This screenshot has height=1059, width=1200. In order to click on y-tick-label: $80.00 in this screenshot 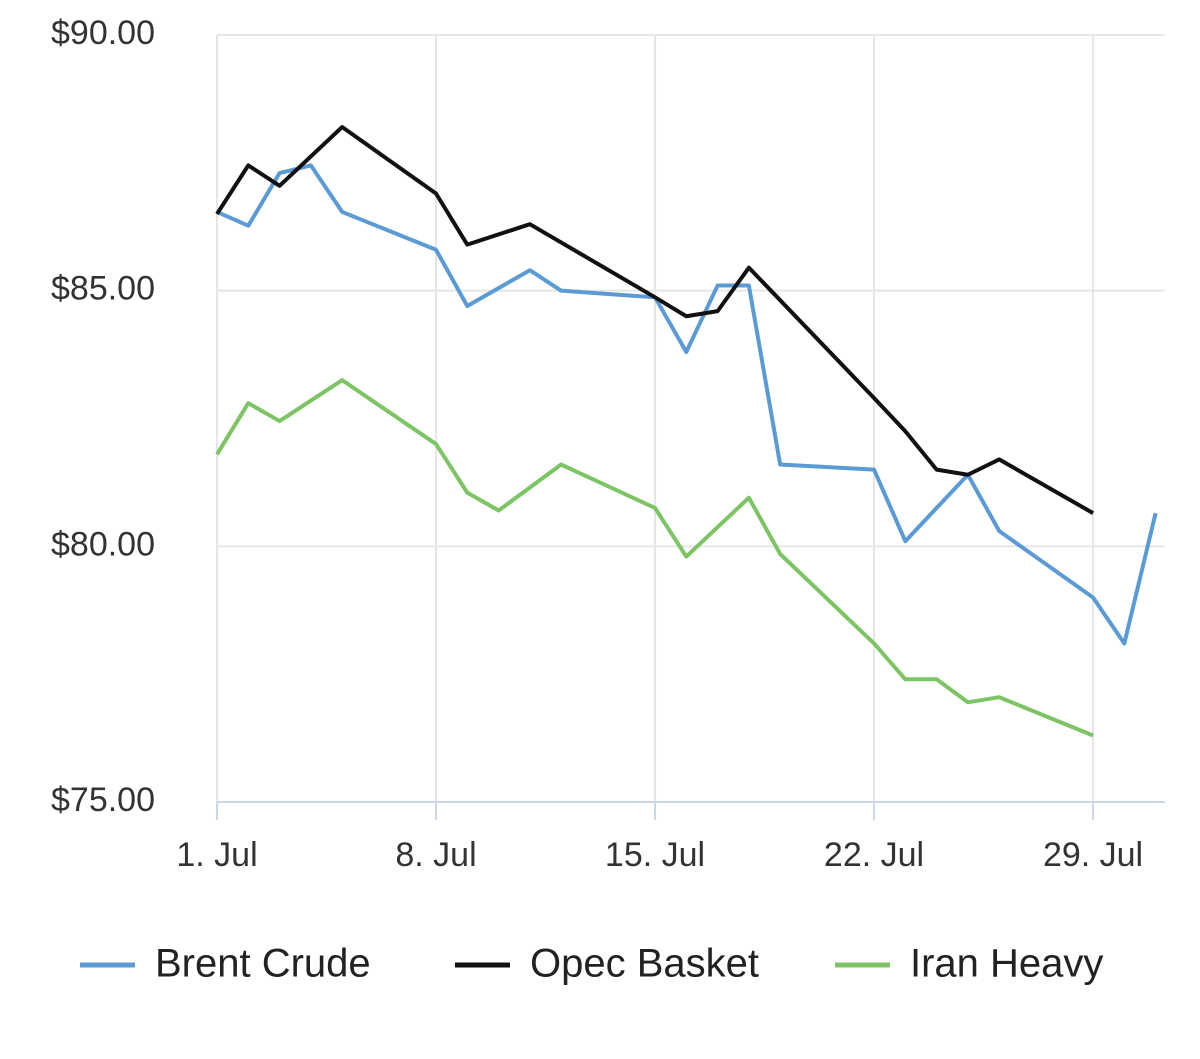, I will do `click(103, 544)`.